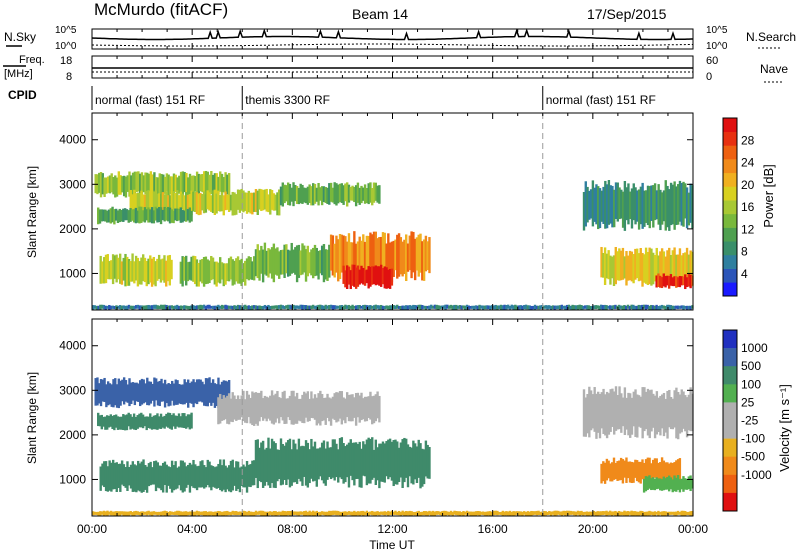  I want to click on colorbar-tick-label: 28, so click(748, 140).